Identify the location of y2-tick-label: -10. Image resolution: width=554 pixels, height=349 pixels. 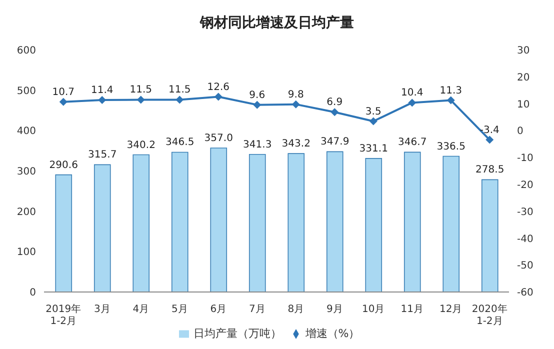
(525, 158).